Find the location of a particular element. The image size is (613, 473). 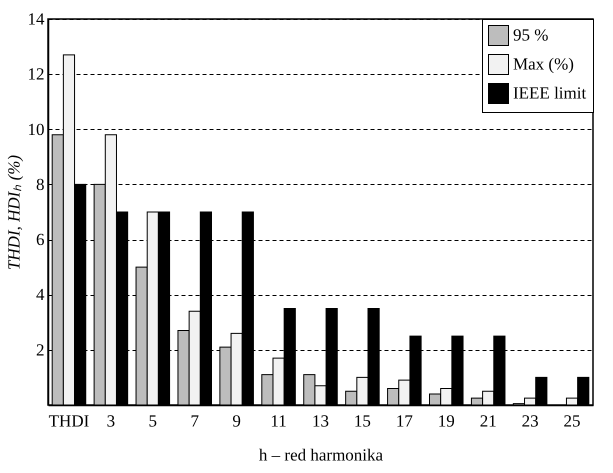

legend-label: 95 % is located at coordinates (530, 35).